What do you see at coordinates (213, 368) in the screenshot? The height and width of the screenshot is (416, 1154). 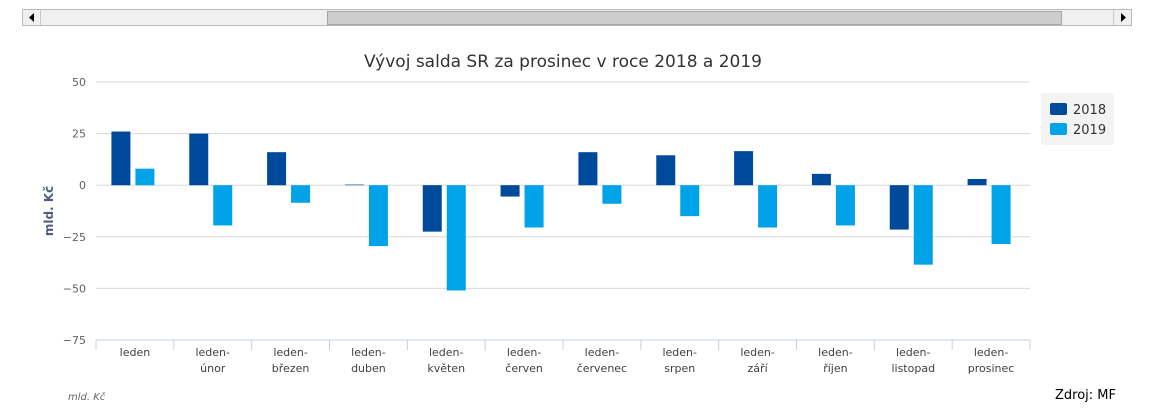 I see `x-tick-label: únor` at bounding box center [213, 368].